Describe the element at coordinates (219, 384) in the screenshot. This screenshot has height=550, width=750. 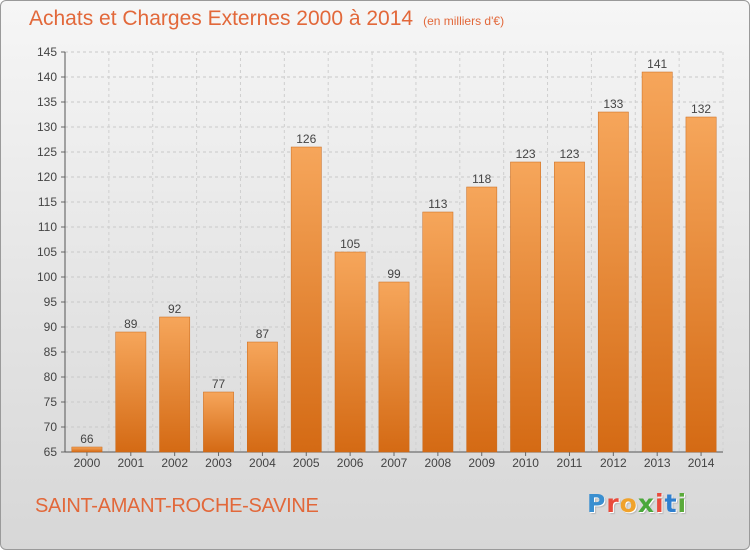
I see `value-label-2003: 77` at that location.